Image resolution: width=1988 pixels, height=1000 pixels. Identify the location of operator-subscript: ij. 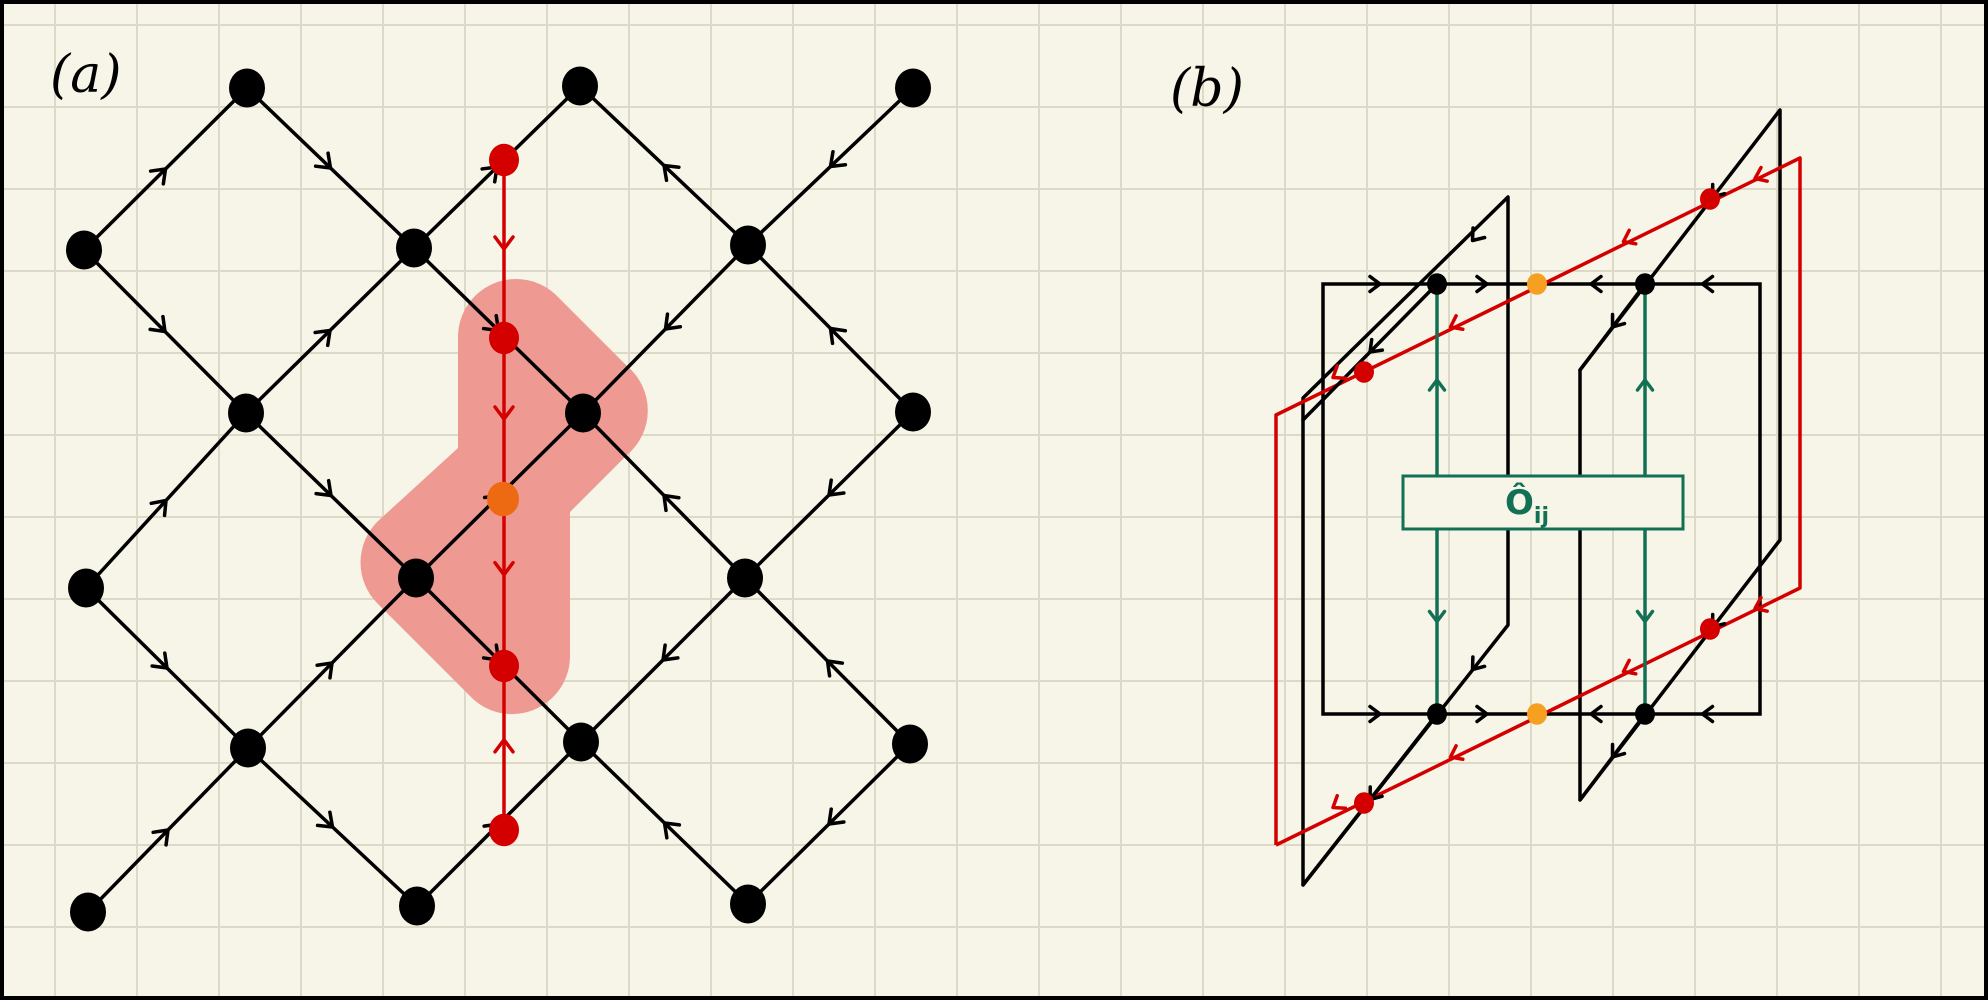
(1541, 516).